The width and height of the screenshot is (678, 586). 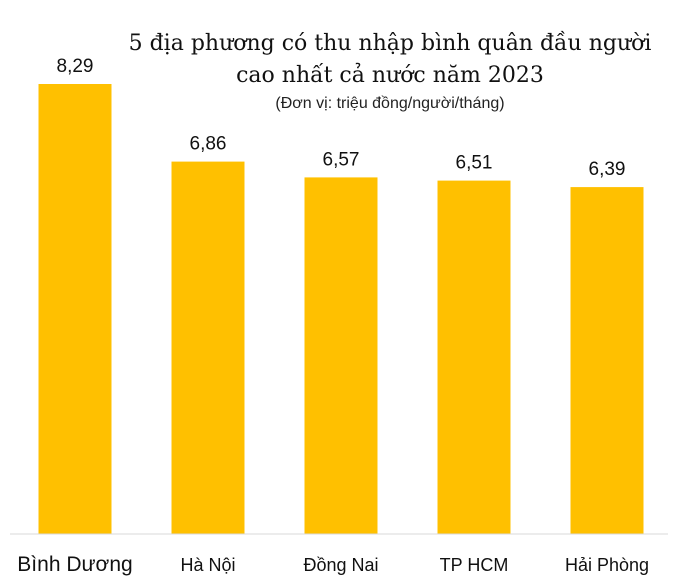 What do you see at coordinates (390, 75) in the screenshot?
I see `chart-title-line-2: cao nhất cả nước năm 2023` at bounding box center [390, 75].